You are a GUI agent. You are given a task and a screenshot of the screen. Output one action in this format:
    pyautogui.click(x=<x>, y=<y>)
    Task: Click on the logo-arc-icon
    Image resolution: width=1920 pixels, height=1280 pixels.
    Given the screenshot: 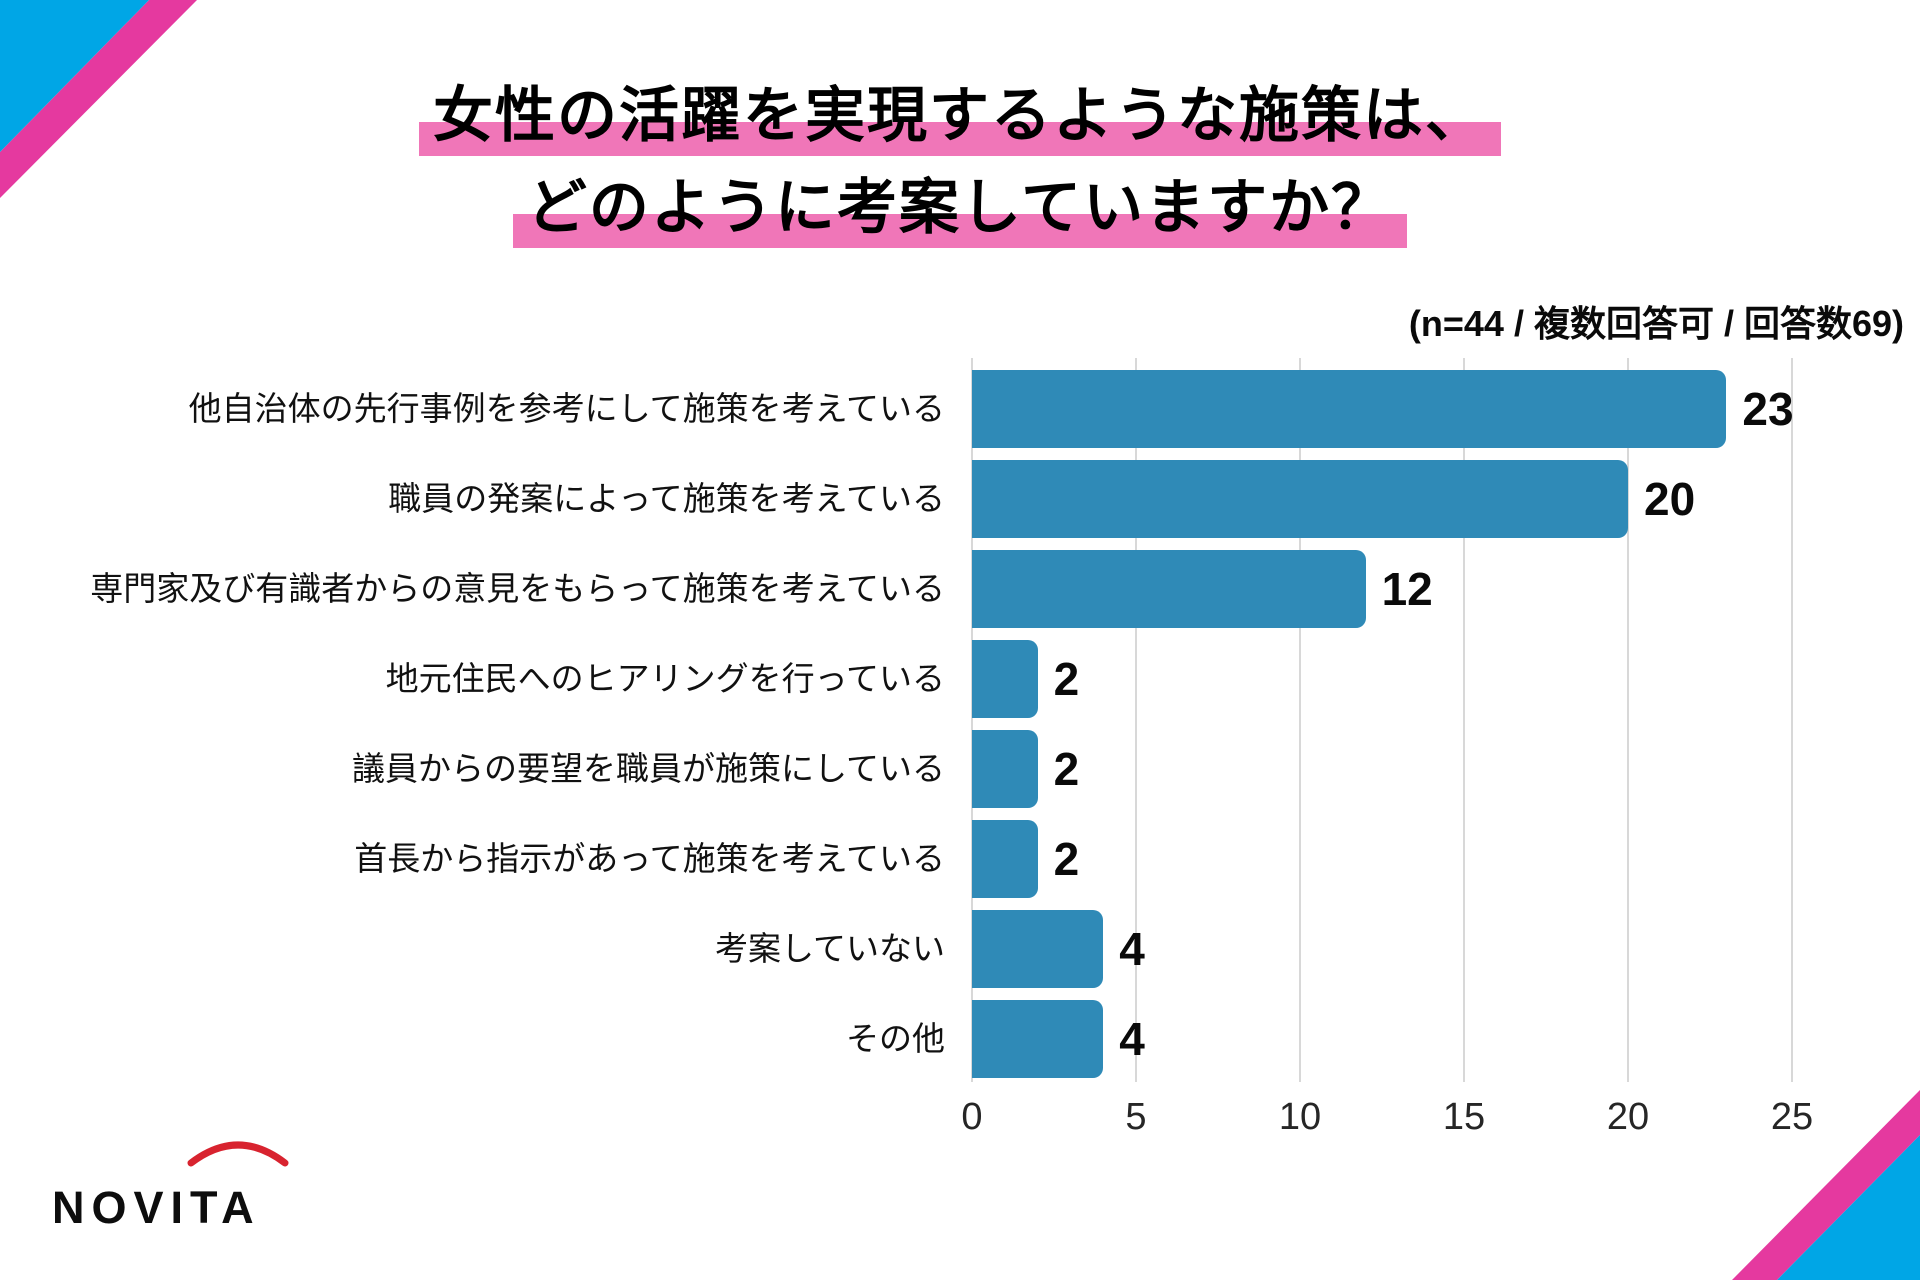 What is the action you would take?
    pyautogui.click(x=238, y=1154)
    